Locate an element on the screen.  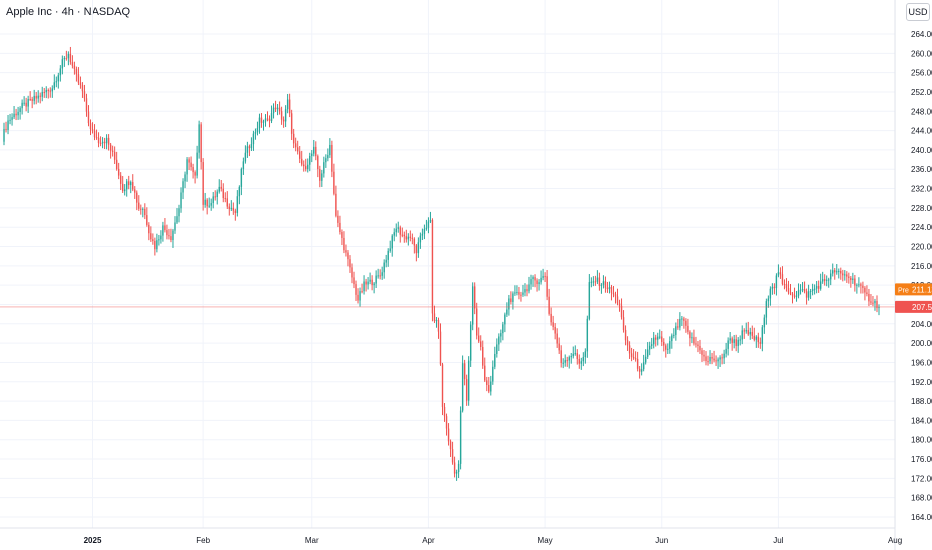
x-tick-label: Mar is located at coordinates (312, 540).